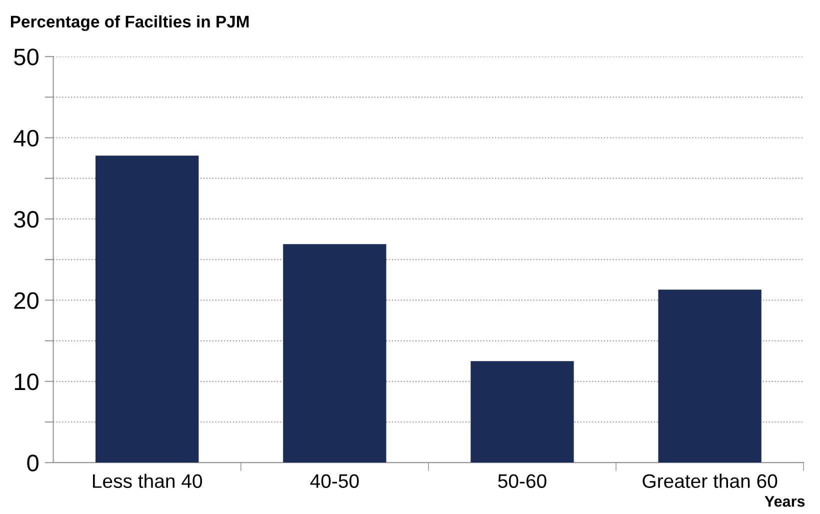  What do you see at coordinates (147, 481) in the screenshot?
I see `x-tick-label: Less than 40` at bounding box center [147, 481].